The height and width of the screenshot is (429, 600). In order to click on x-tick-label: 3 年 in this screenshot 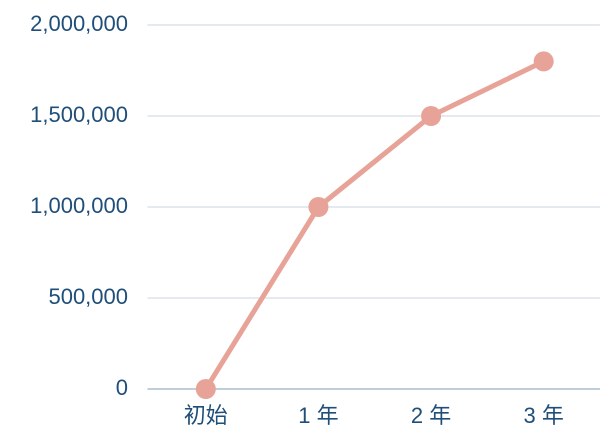, I will do `click(544, 415)`.